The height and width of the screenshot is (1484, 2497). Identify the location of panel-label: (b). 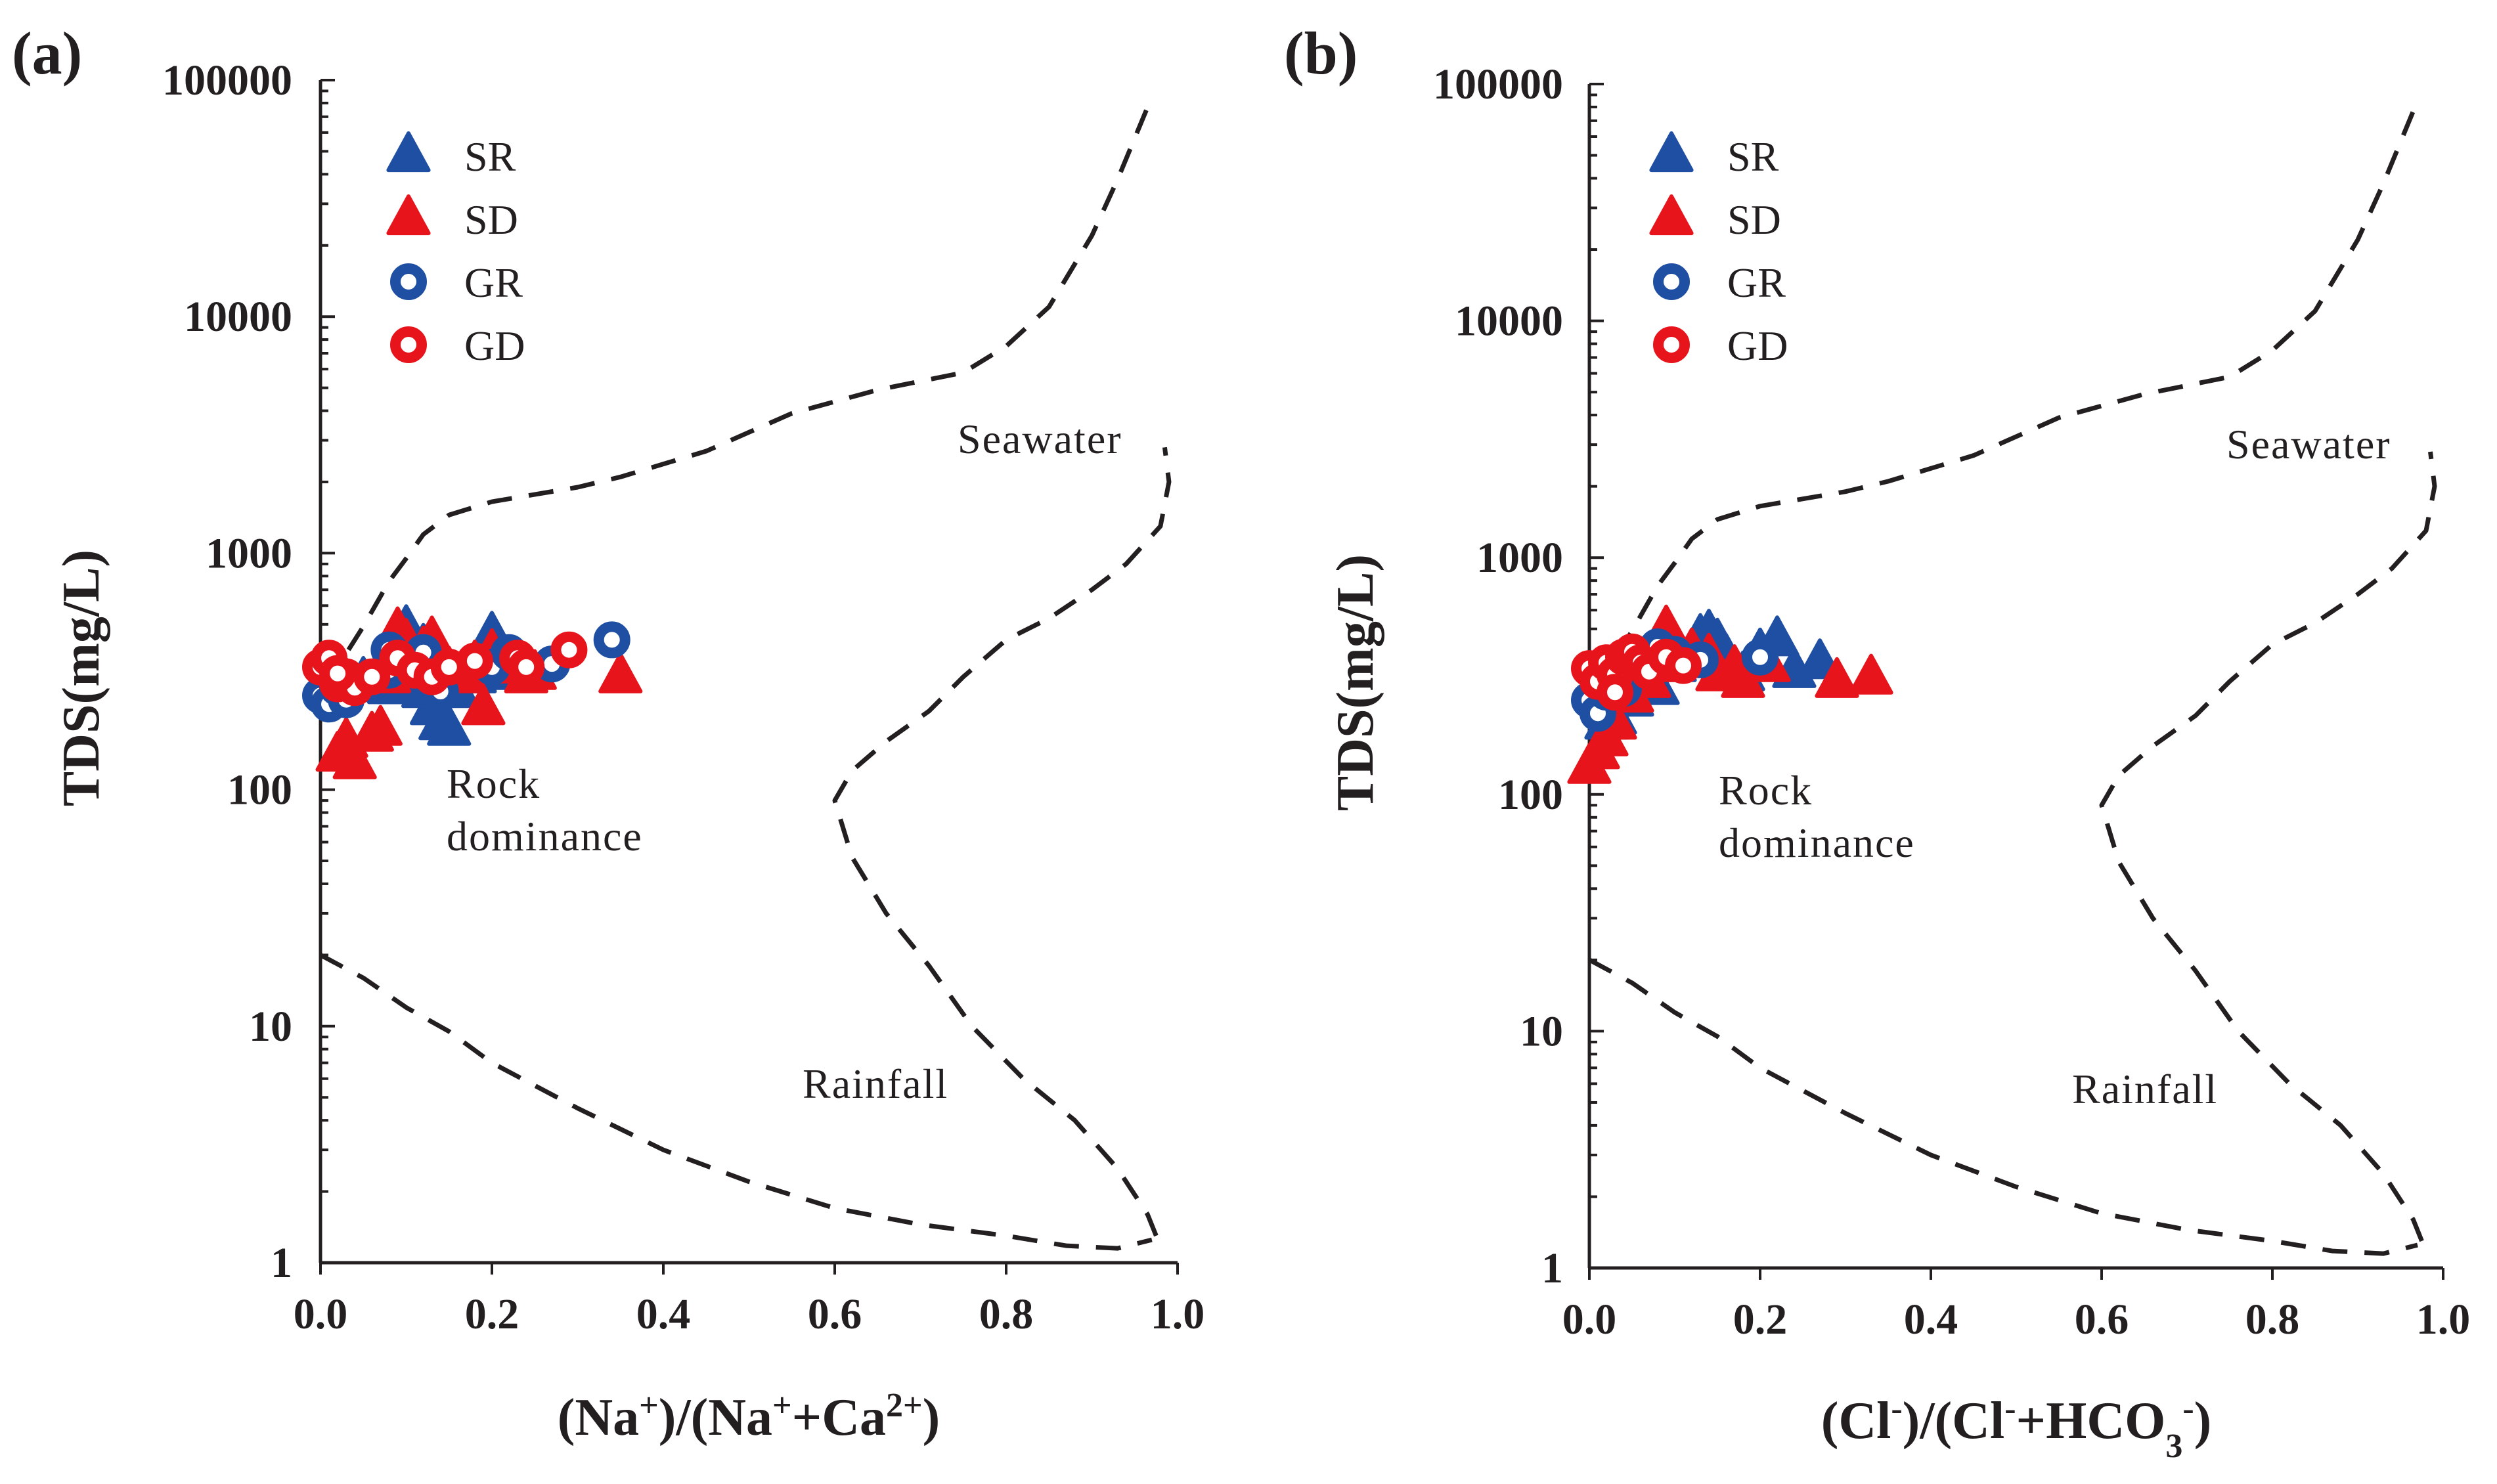
(1321, 53).